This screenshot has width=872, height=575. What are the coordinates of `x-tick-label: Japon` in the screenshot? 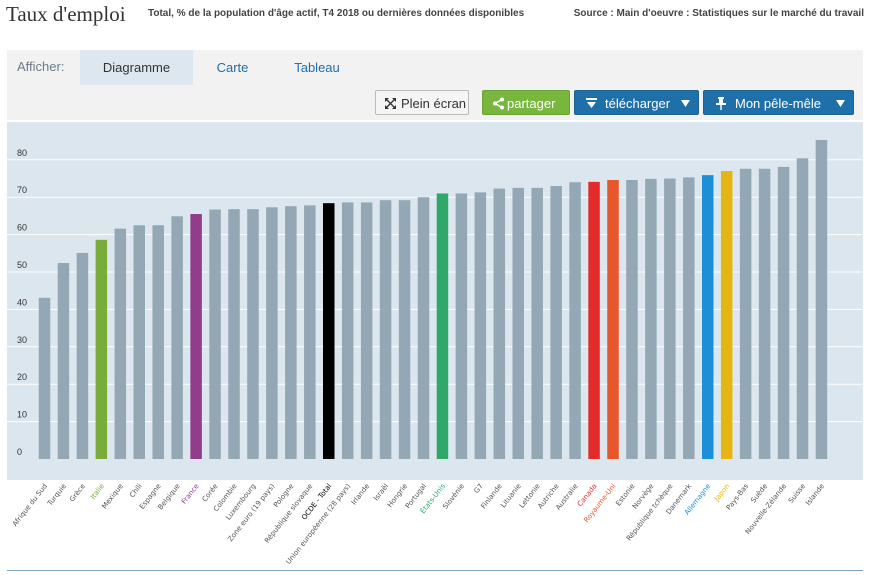 It's located at (721, 492).